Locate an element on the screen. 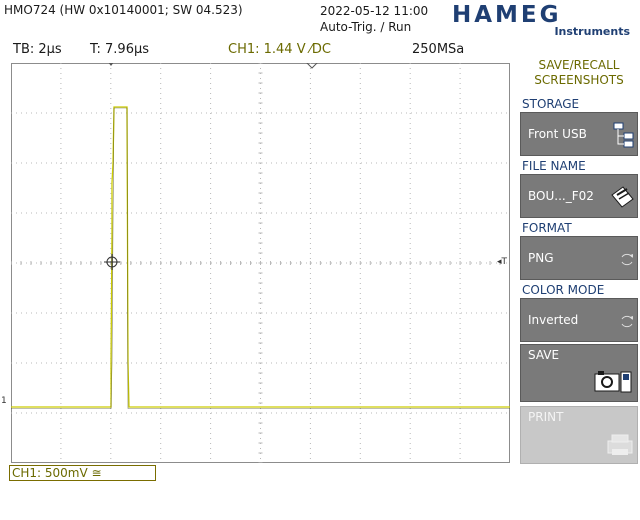 The height and width of the screenshot is (520, 640). save-softkey: SAVE is located at coordinates (579, 373).